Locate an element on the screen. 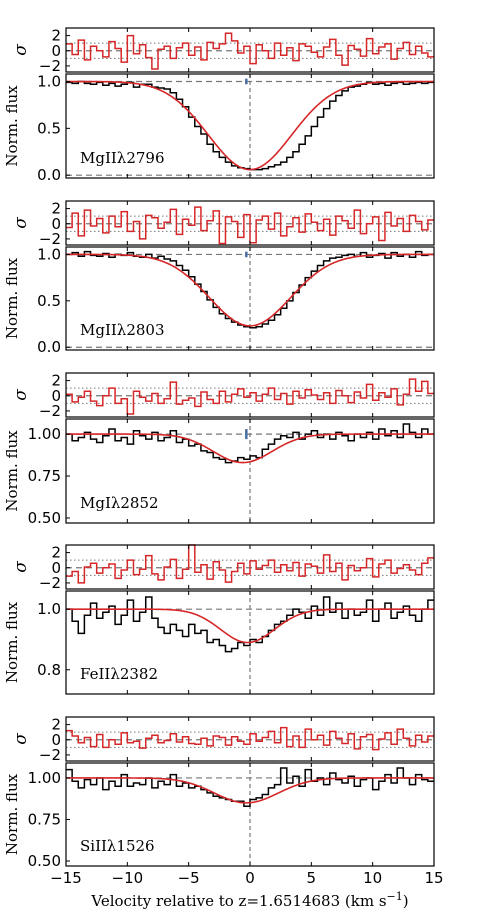 The image size is (479, 914). x-tick-label: 15 is located at coordinates (433, 878).